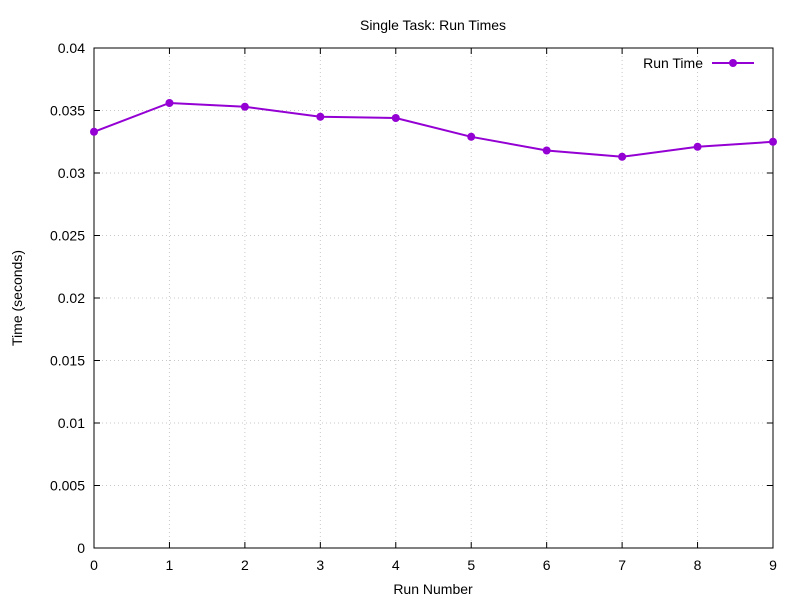 This screenshot has width=800, height=605. Describe the element at coordinates (547, 565) in the screenshot. I see `x-tick-label: 6` at that location.